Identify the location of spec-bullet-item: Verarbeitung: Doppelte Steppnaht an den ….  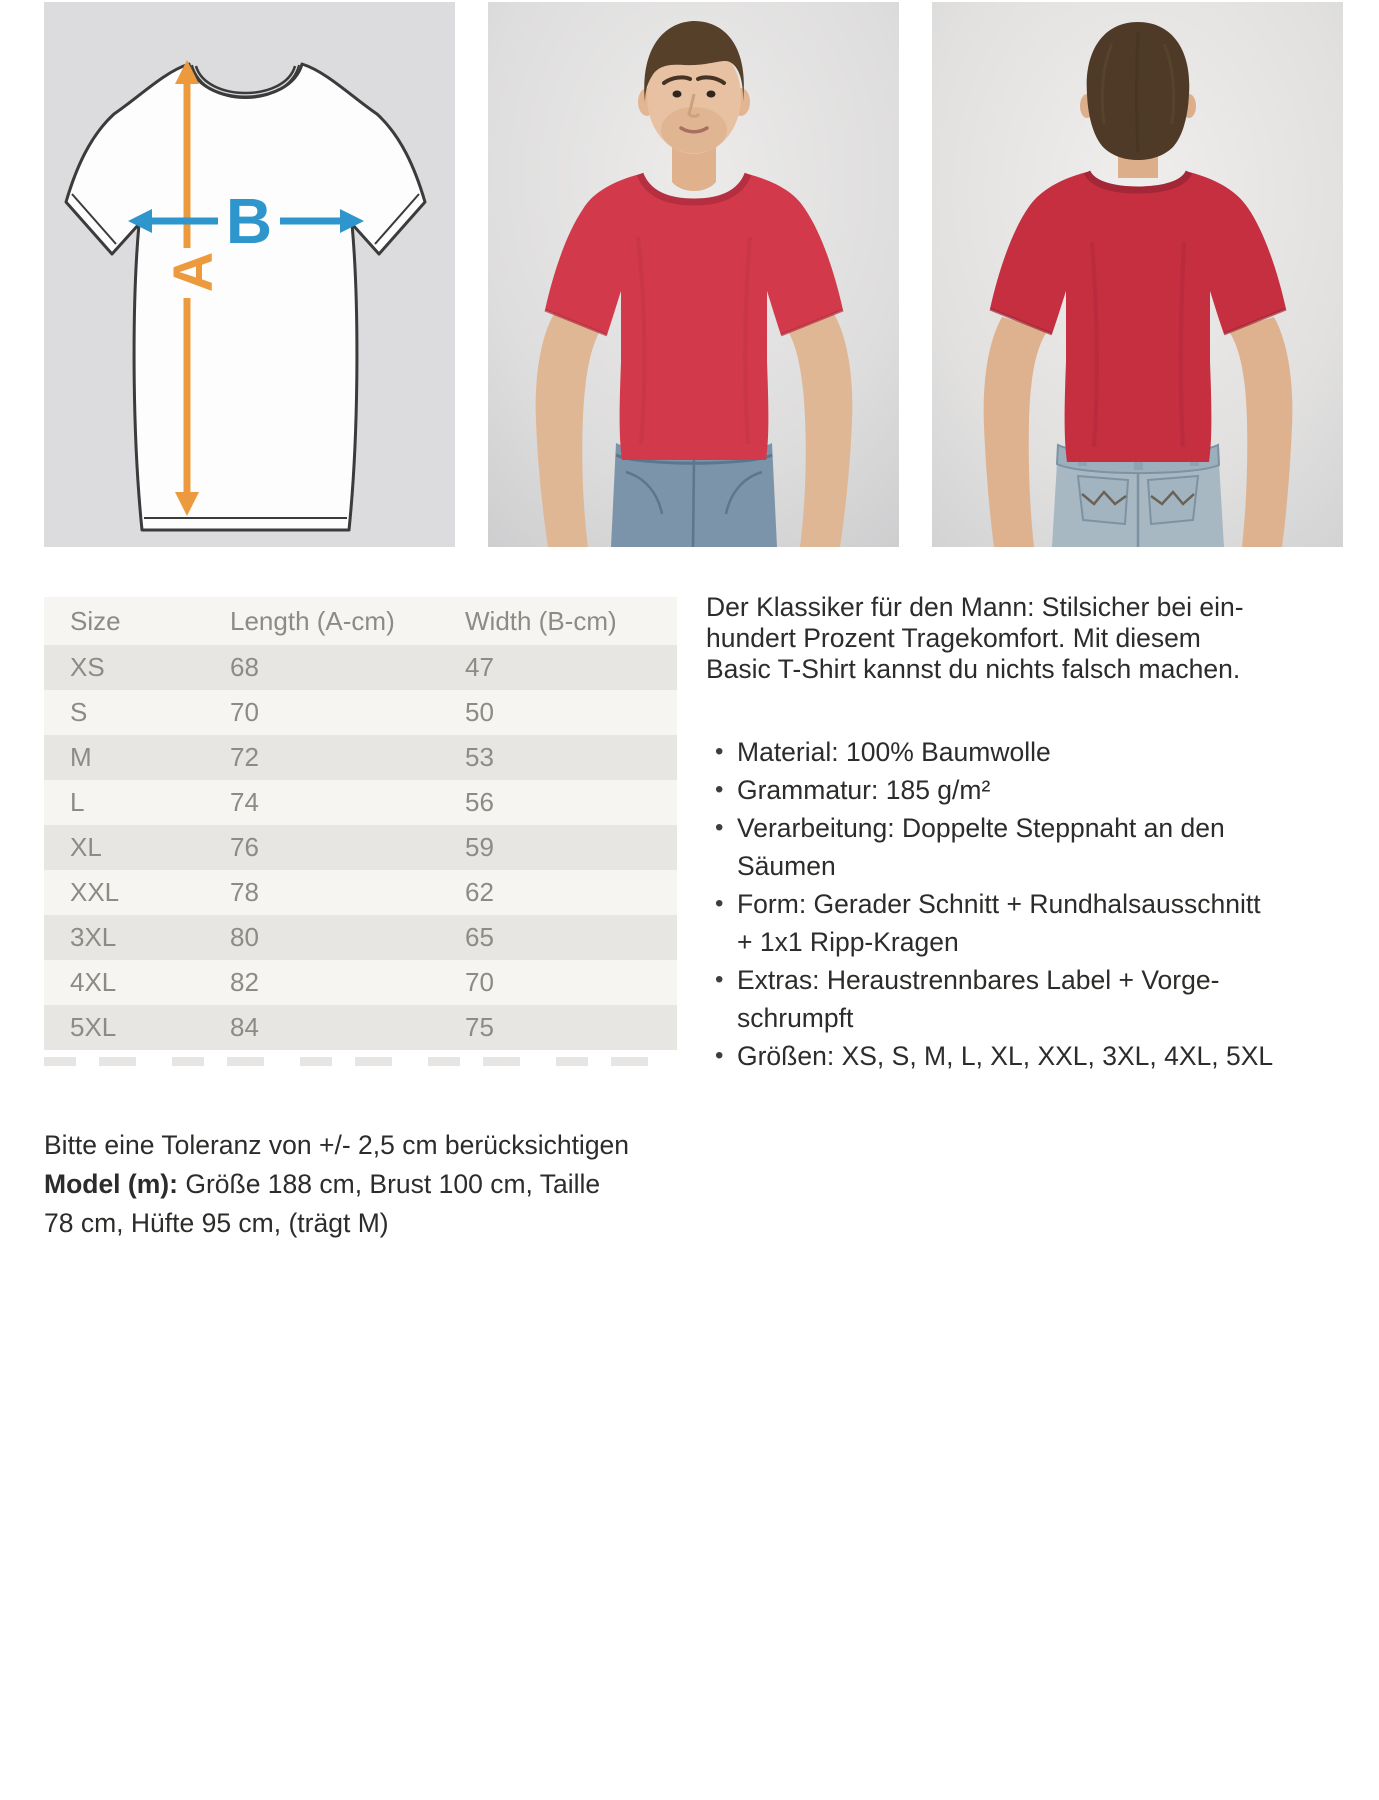
(1026, 847).